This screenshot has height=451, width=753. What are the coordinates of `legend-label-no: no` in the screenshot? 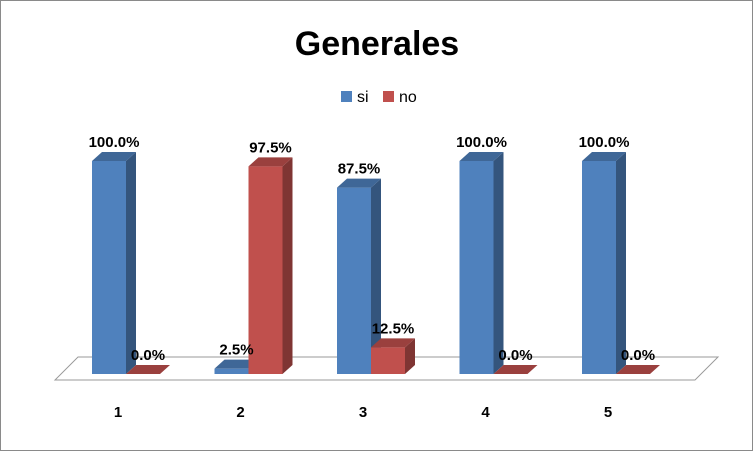 It's located at (408, 97).